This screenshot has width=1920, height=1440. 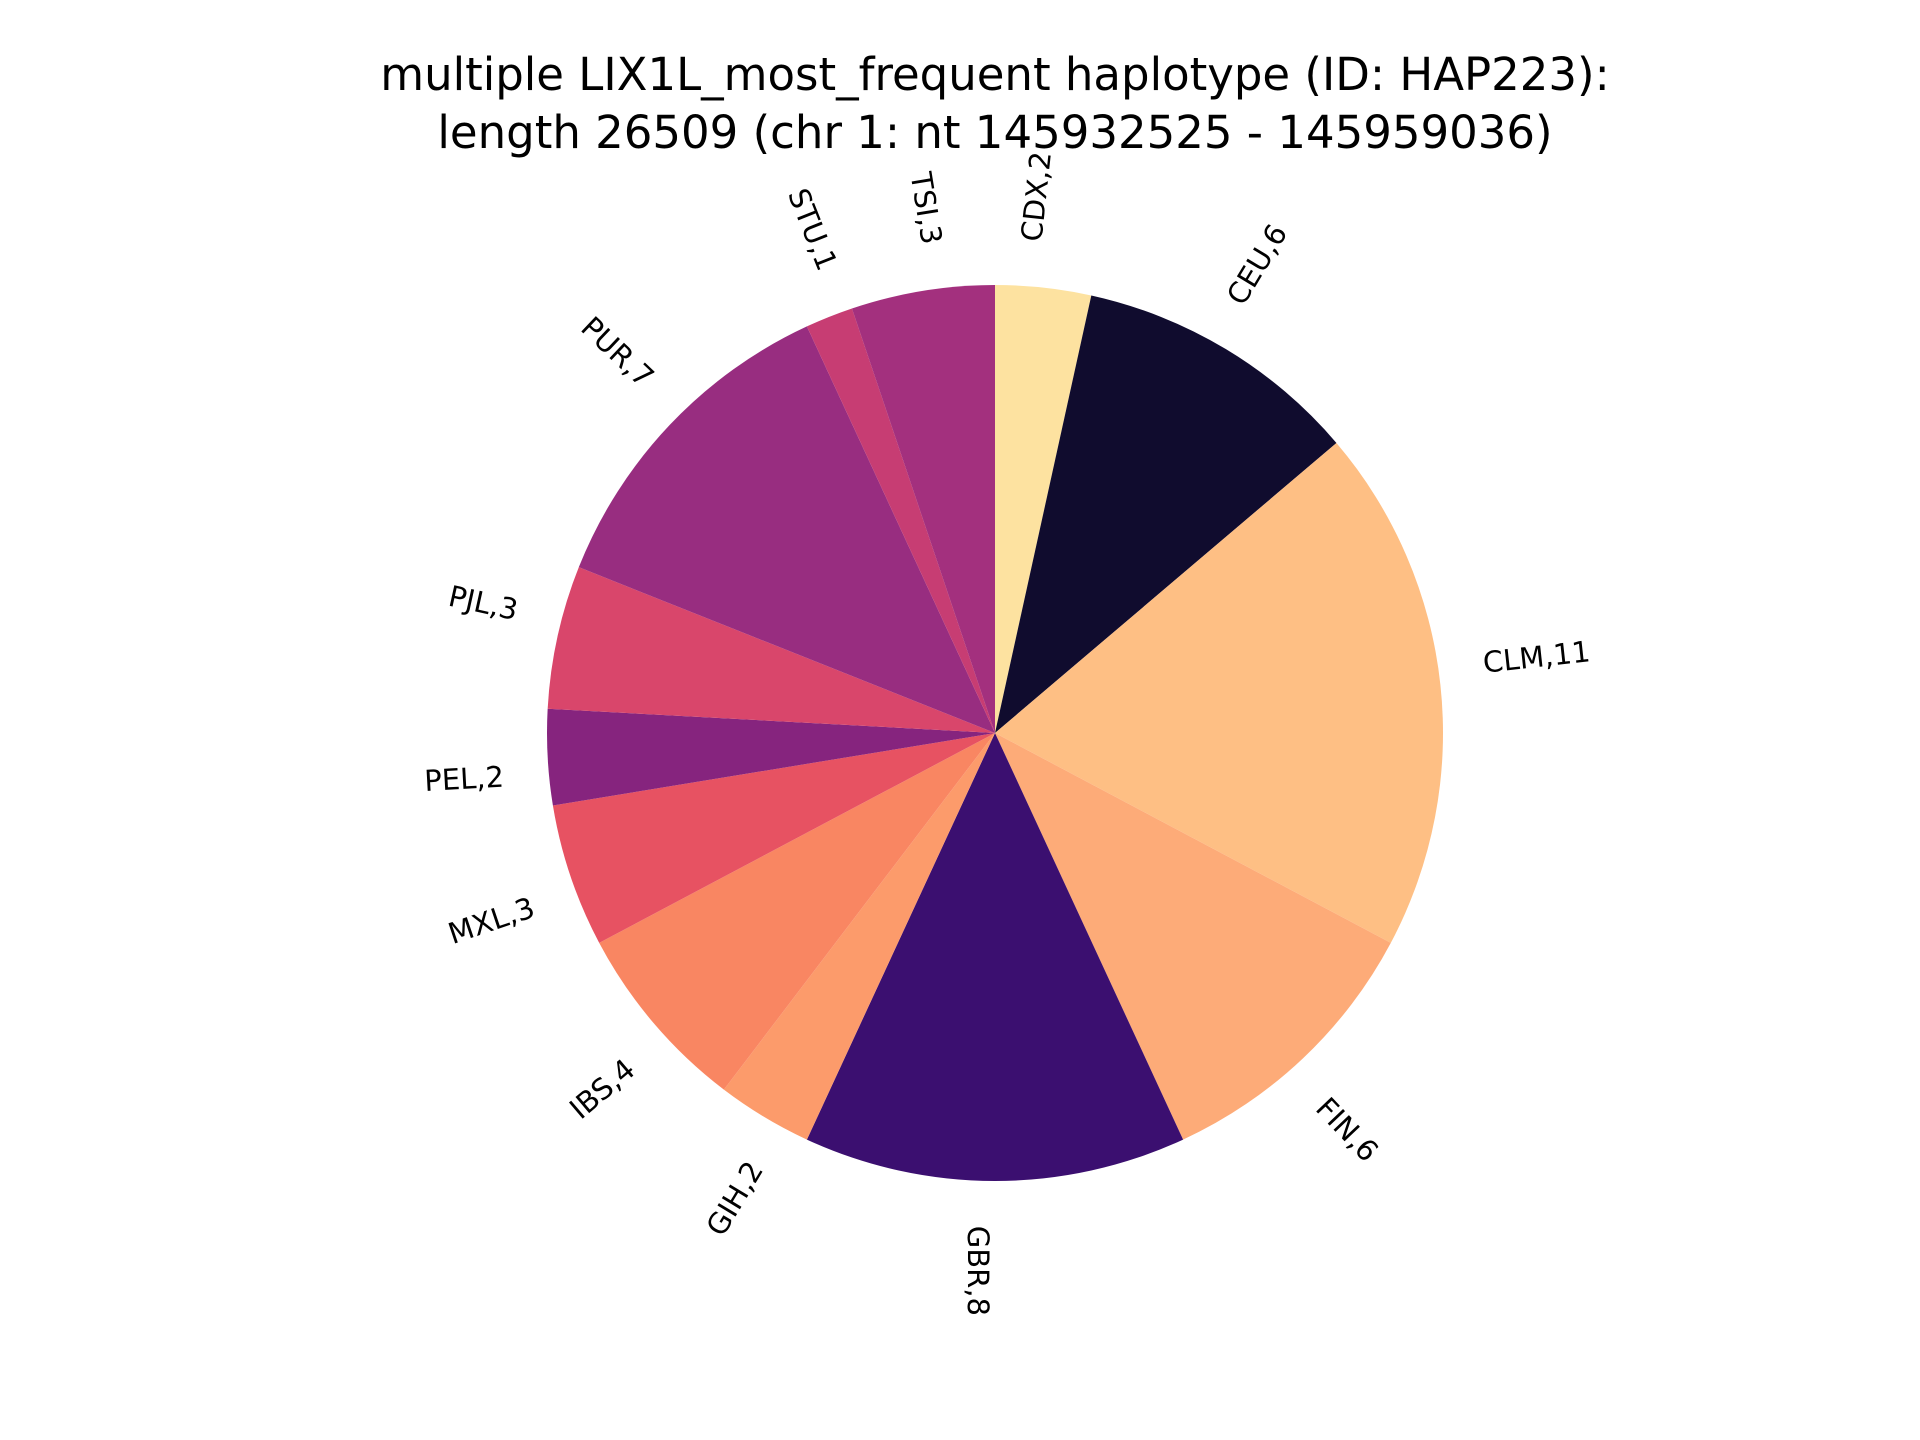 What do you see at coordinates (602, 1089) in the screenshot?
I see `pie-label-ibs: IBS,4` at bounding box center [602, 1089].